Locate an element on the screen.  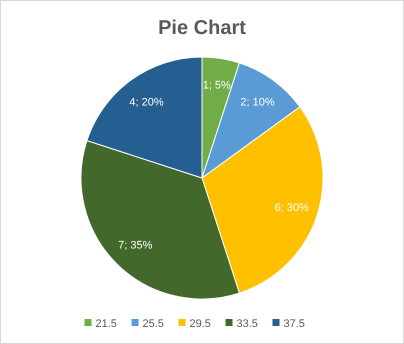
data-label: 2; 10% is located at coordinates (257, 102).